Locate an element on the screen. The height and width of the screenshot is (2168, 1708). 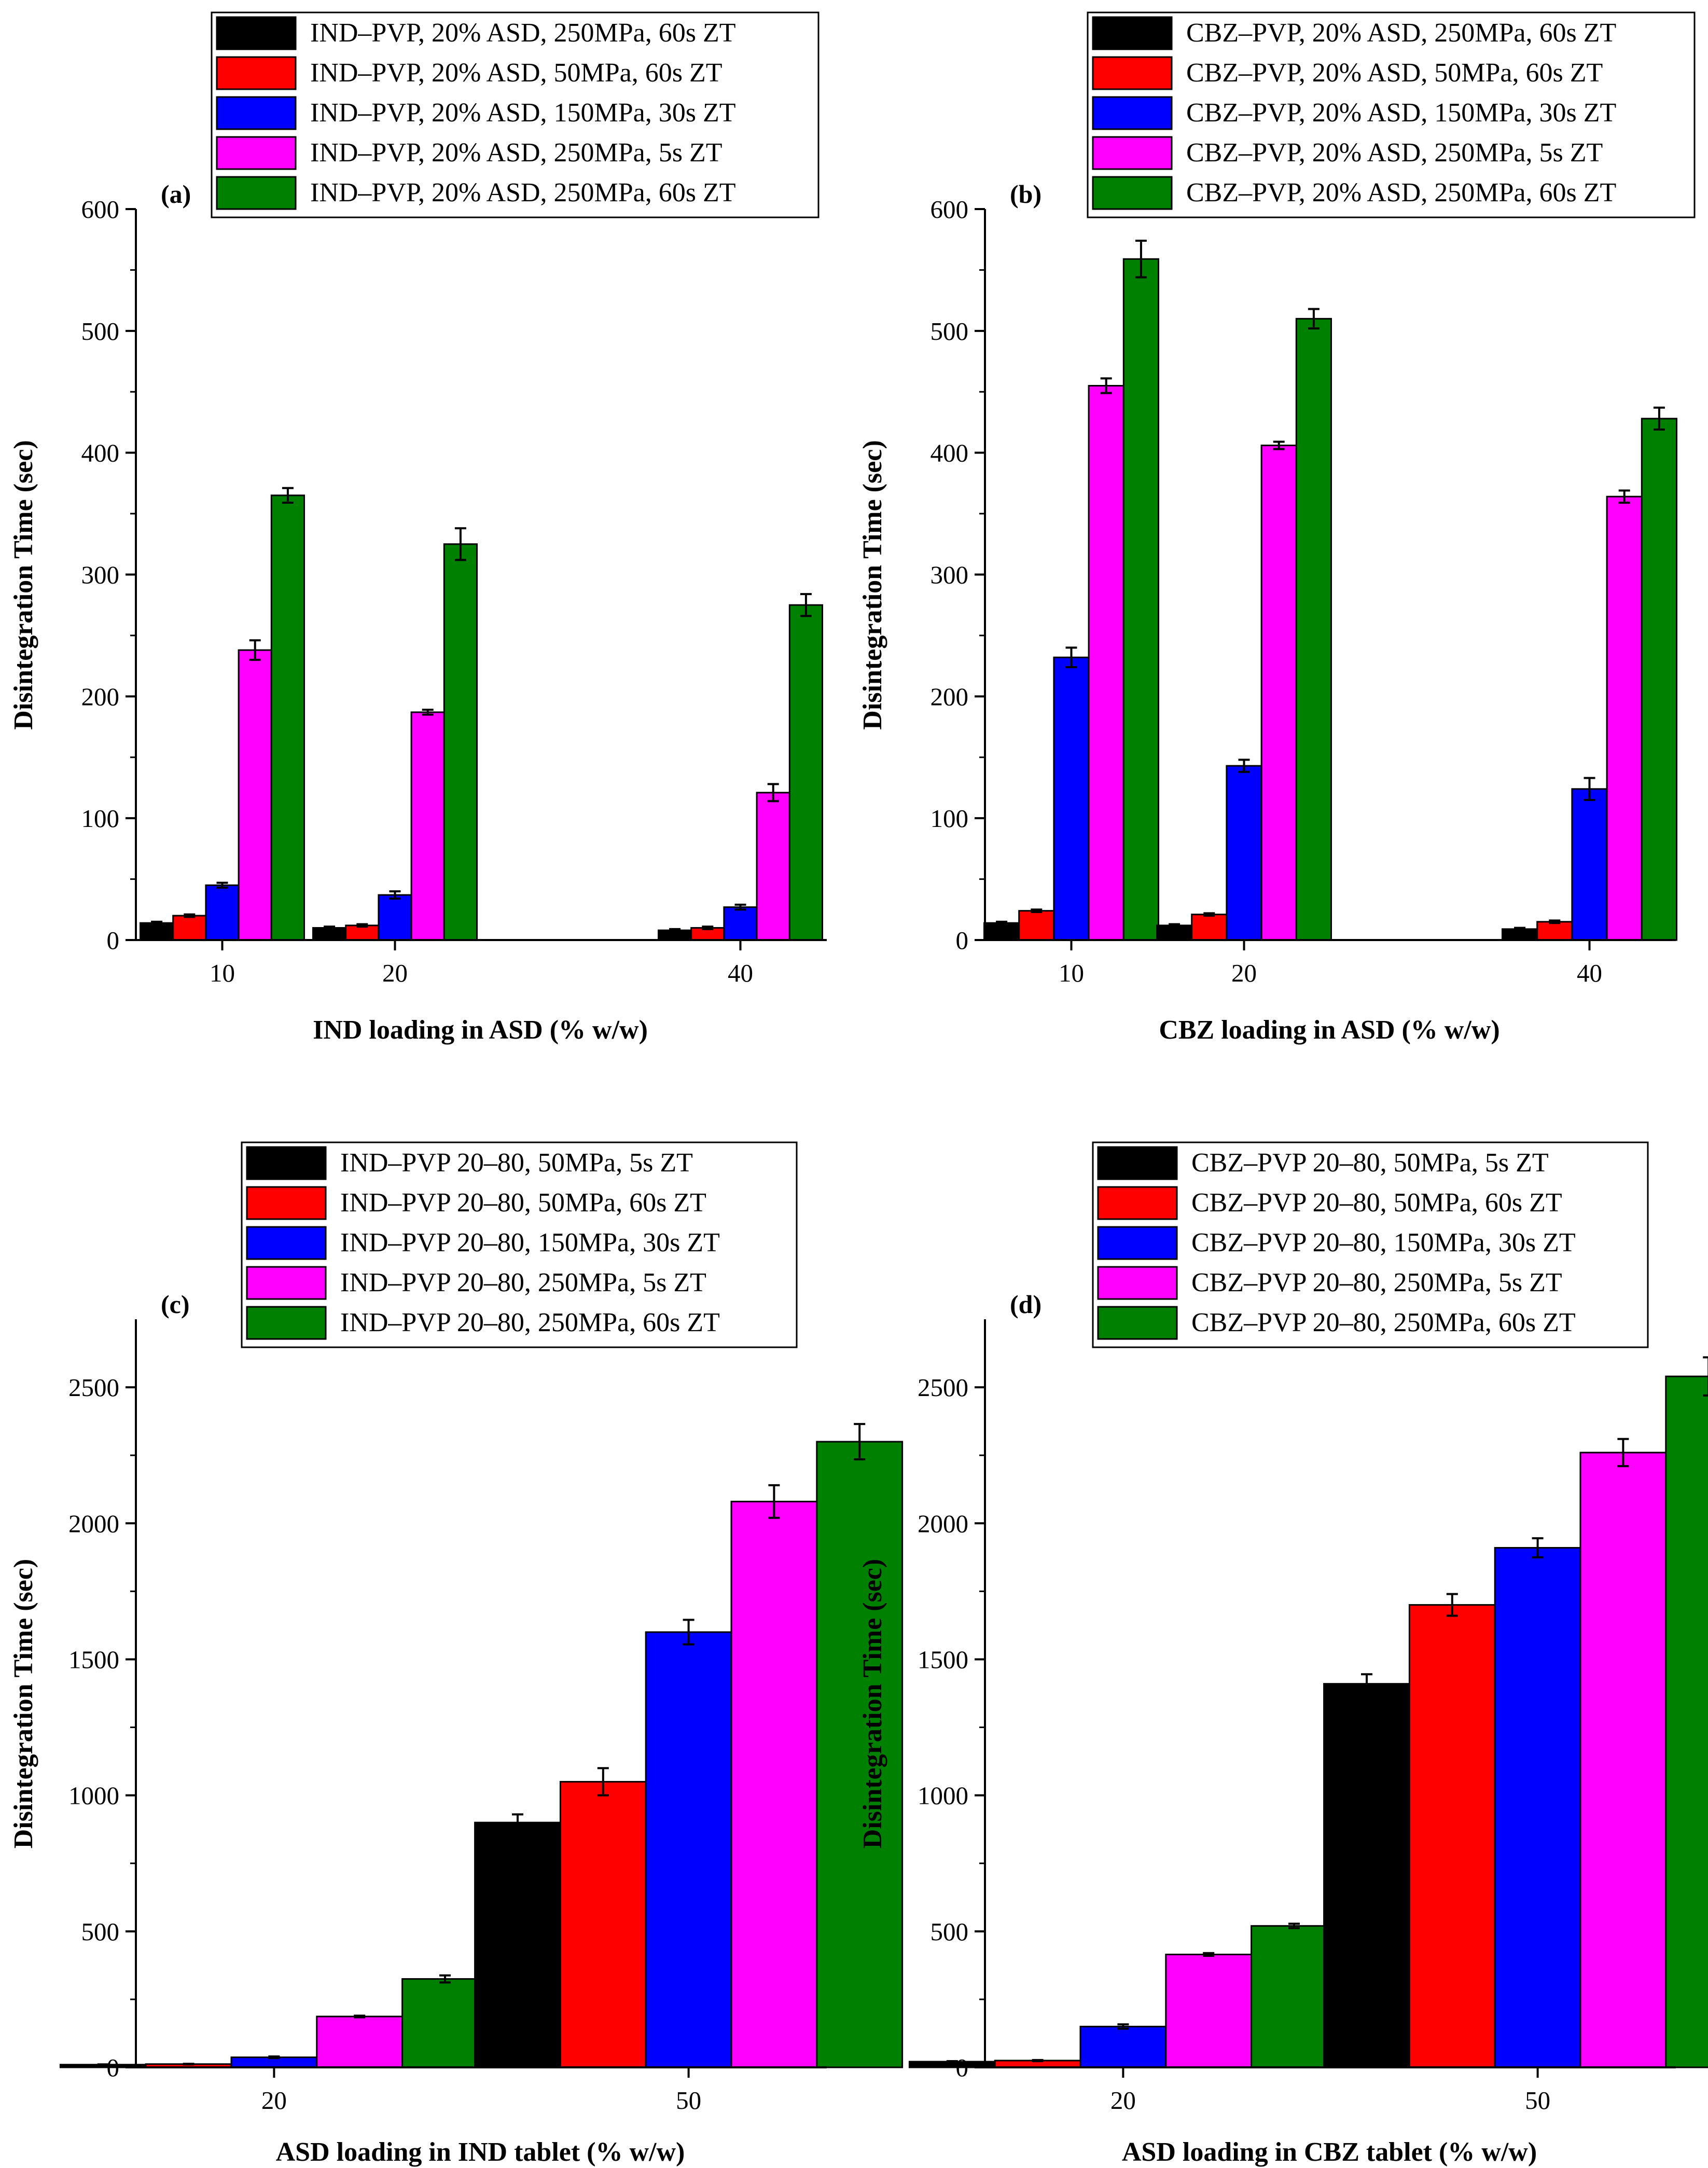
x-tick-label: 40 is located at coordinates (1589, 973).